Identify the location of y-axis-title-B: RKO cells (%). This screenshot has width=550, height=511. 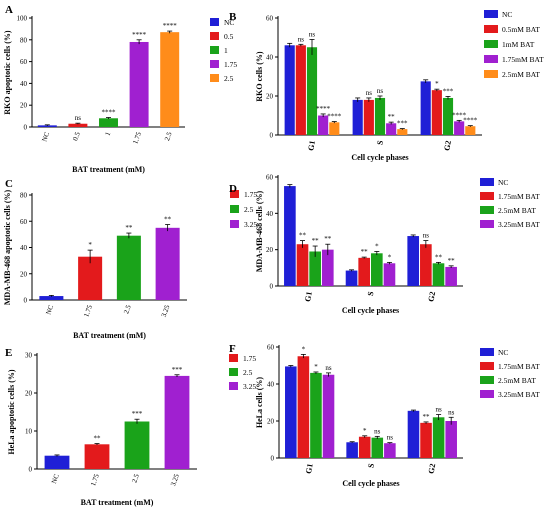
(259, 76).